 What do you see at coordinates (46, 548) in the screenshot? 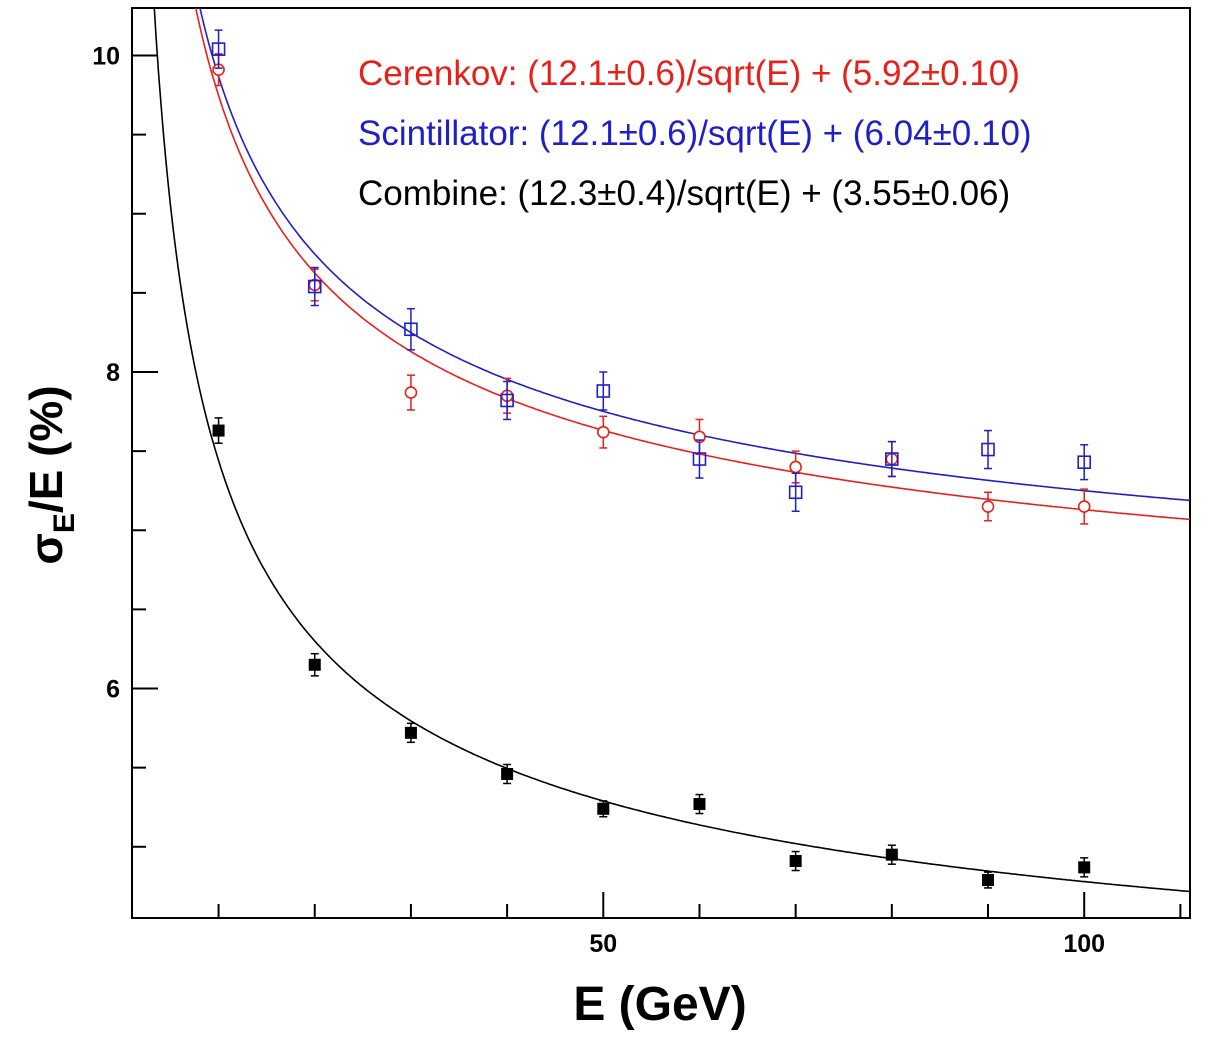
I see `y-axis-title-sigma: σ` at bounding box center [46, 548].